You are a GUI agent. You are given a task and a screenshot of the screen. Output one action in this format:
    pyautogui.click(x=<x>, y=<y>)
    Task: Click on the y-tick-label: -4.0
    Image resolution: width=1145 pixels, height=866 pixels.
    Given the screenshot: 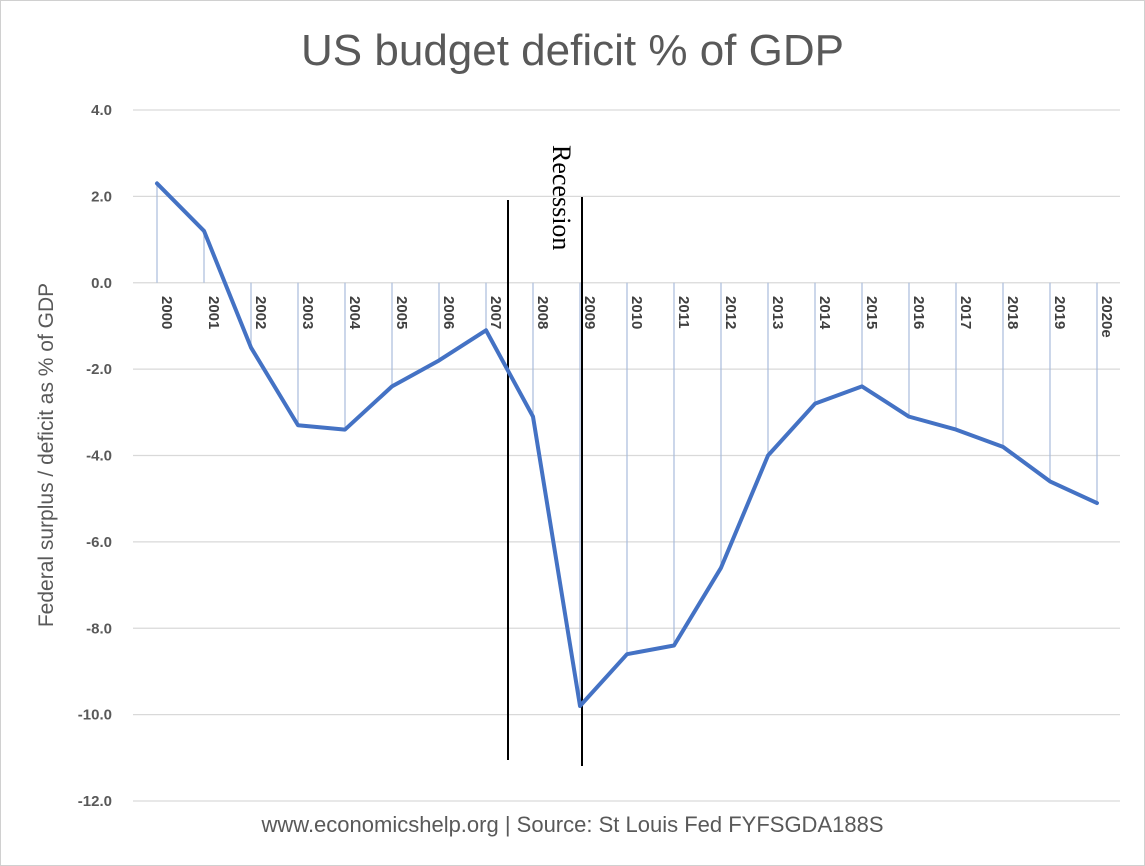 What is the action you would take?
    pyautogui.click(x=99, y=456)
    